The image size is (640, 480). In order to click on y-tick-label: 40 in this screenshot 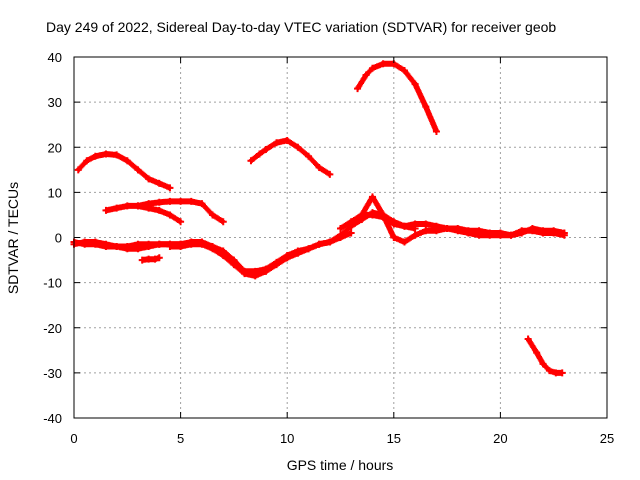, I will do `click(55, 57)`.